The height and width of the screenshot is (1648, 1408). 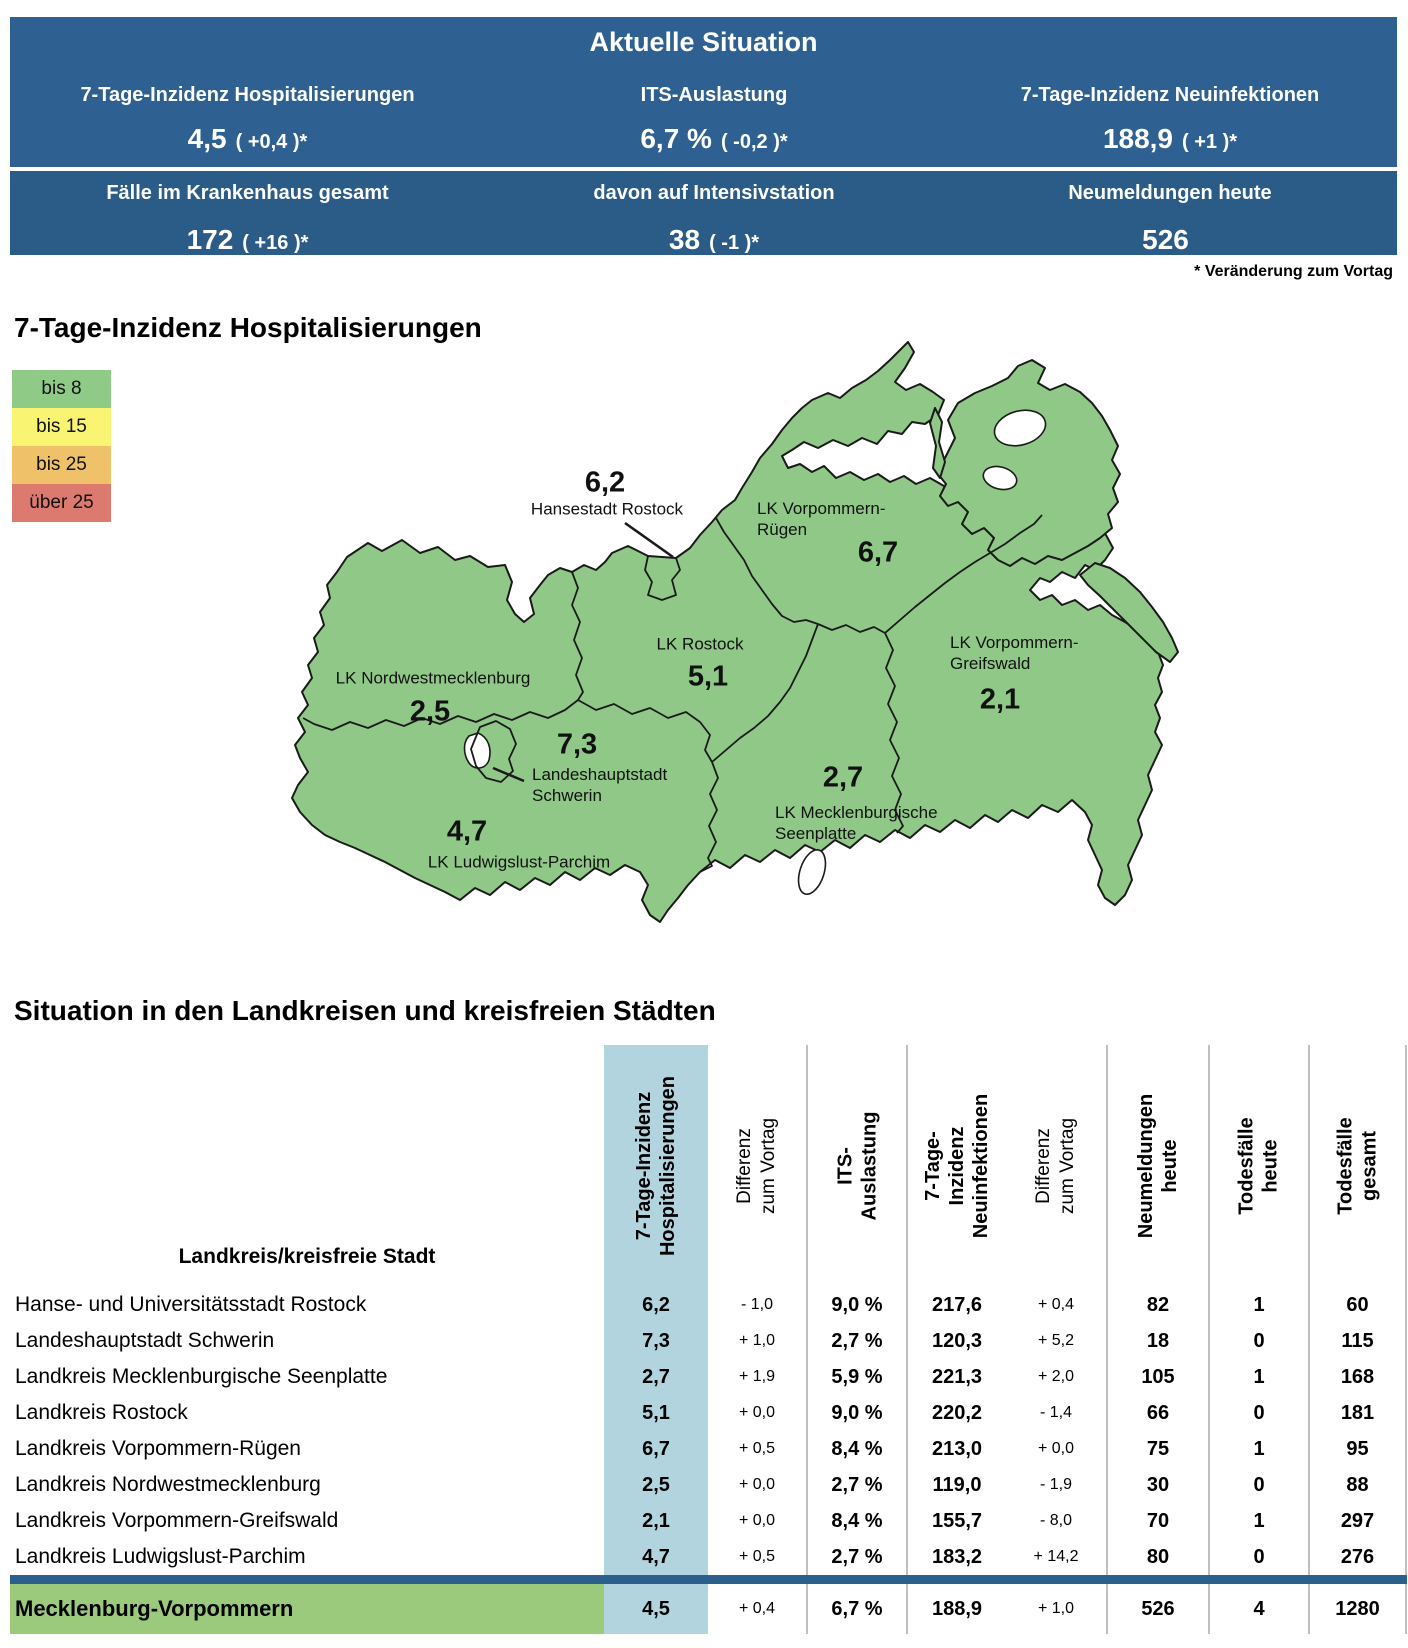 What do you see at coordinates (1157, 1341) in the screenshot?
I see `cell-new-reports: 18` at bounding box center [1157, 1341].